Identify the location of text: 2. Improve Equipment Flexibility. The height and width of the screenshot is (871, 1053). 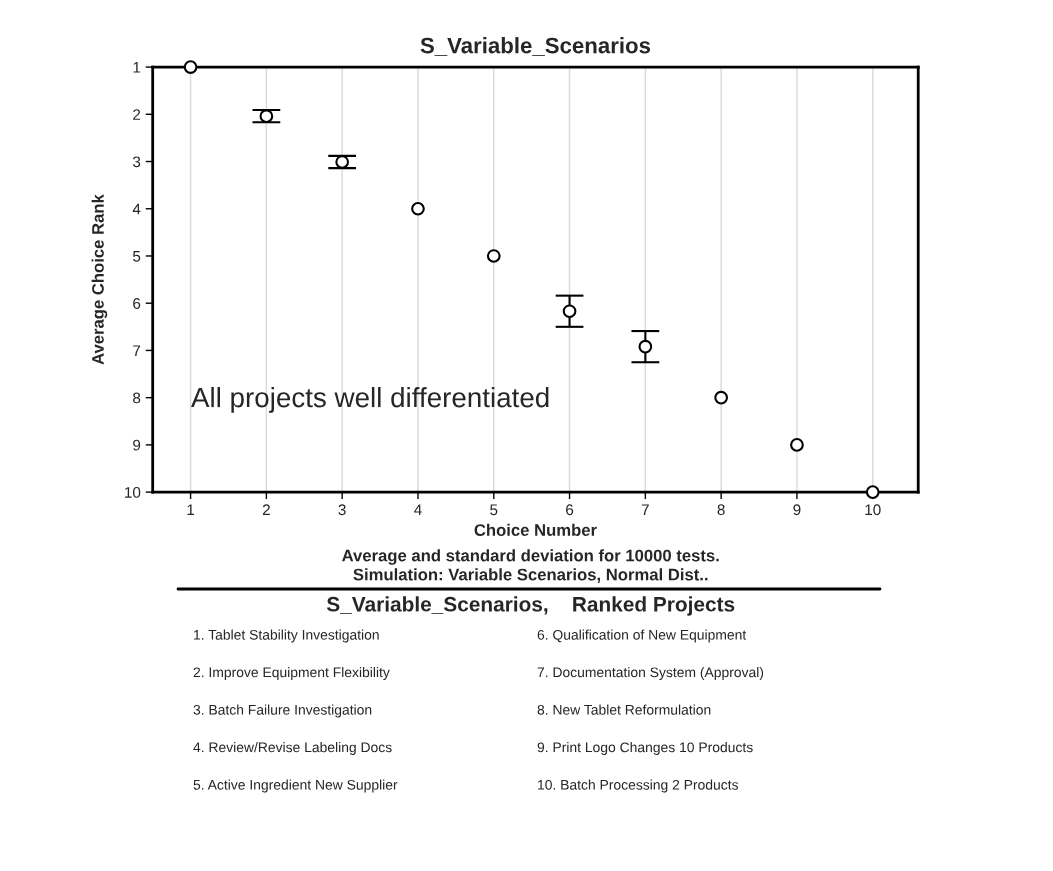
(291, 673).